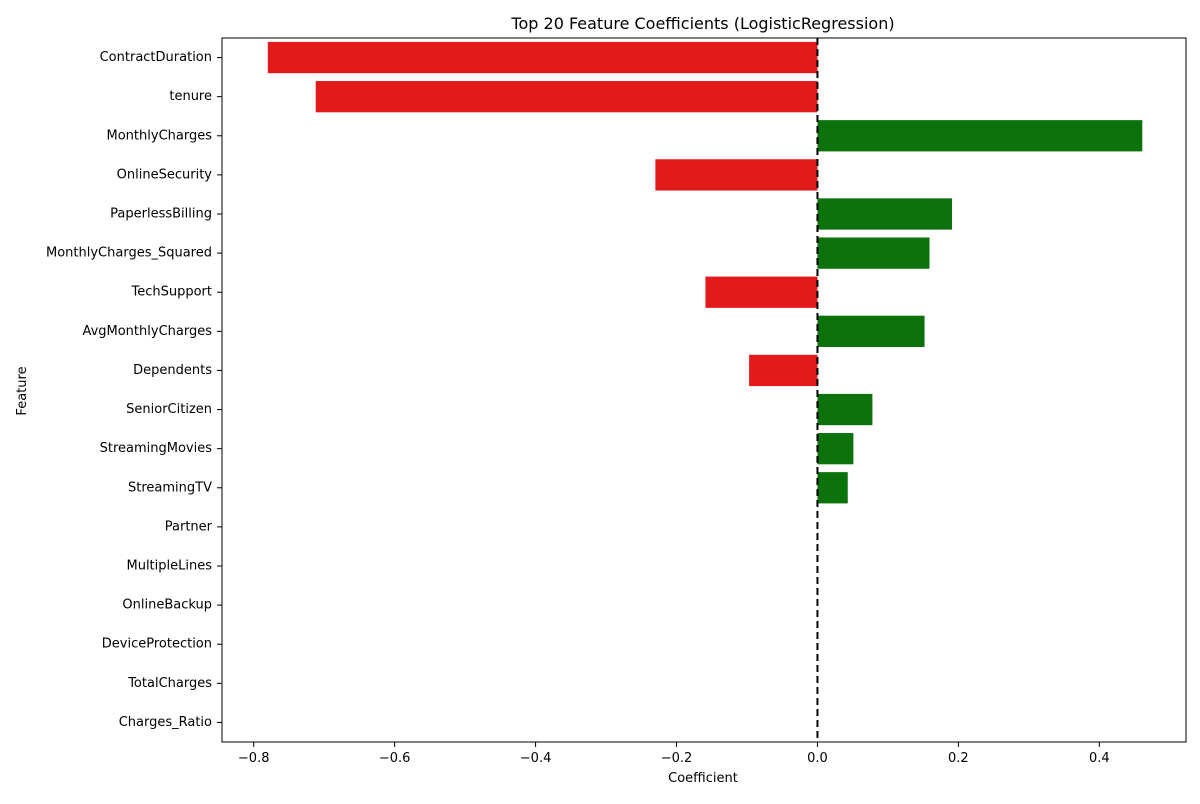 Image resolution: width=1200 pixels, height=804 pixels. Describe the element at coordinates (817, 758) in the screenshot. I see `x-tick-label: 0.0` at that location.